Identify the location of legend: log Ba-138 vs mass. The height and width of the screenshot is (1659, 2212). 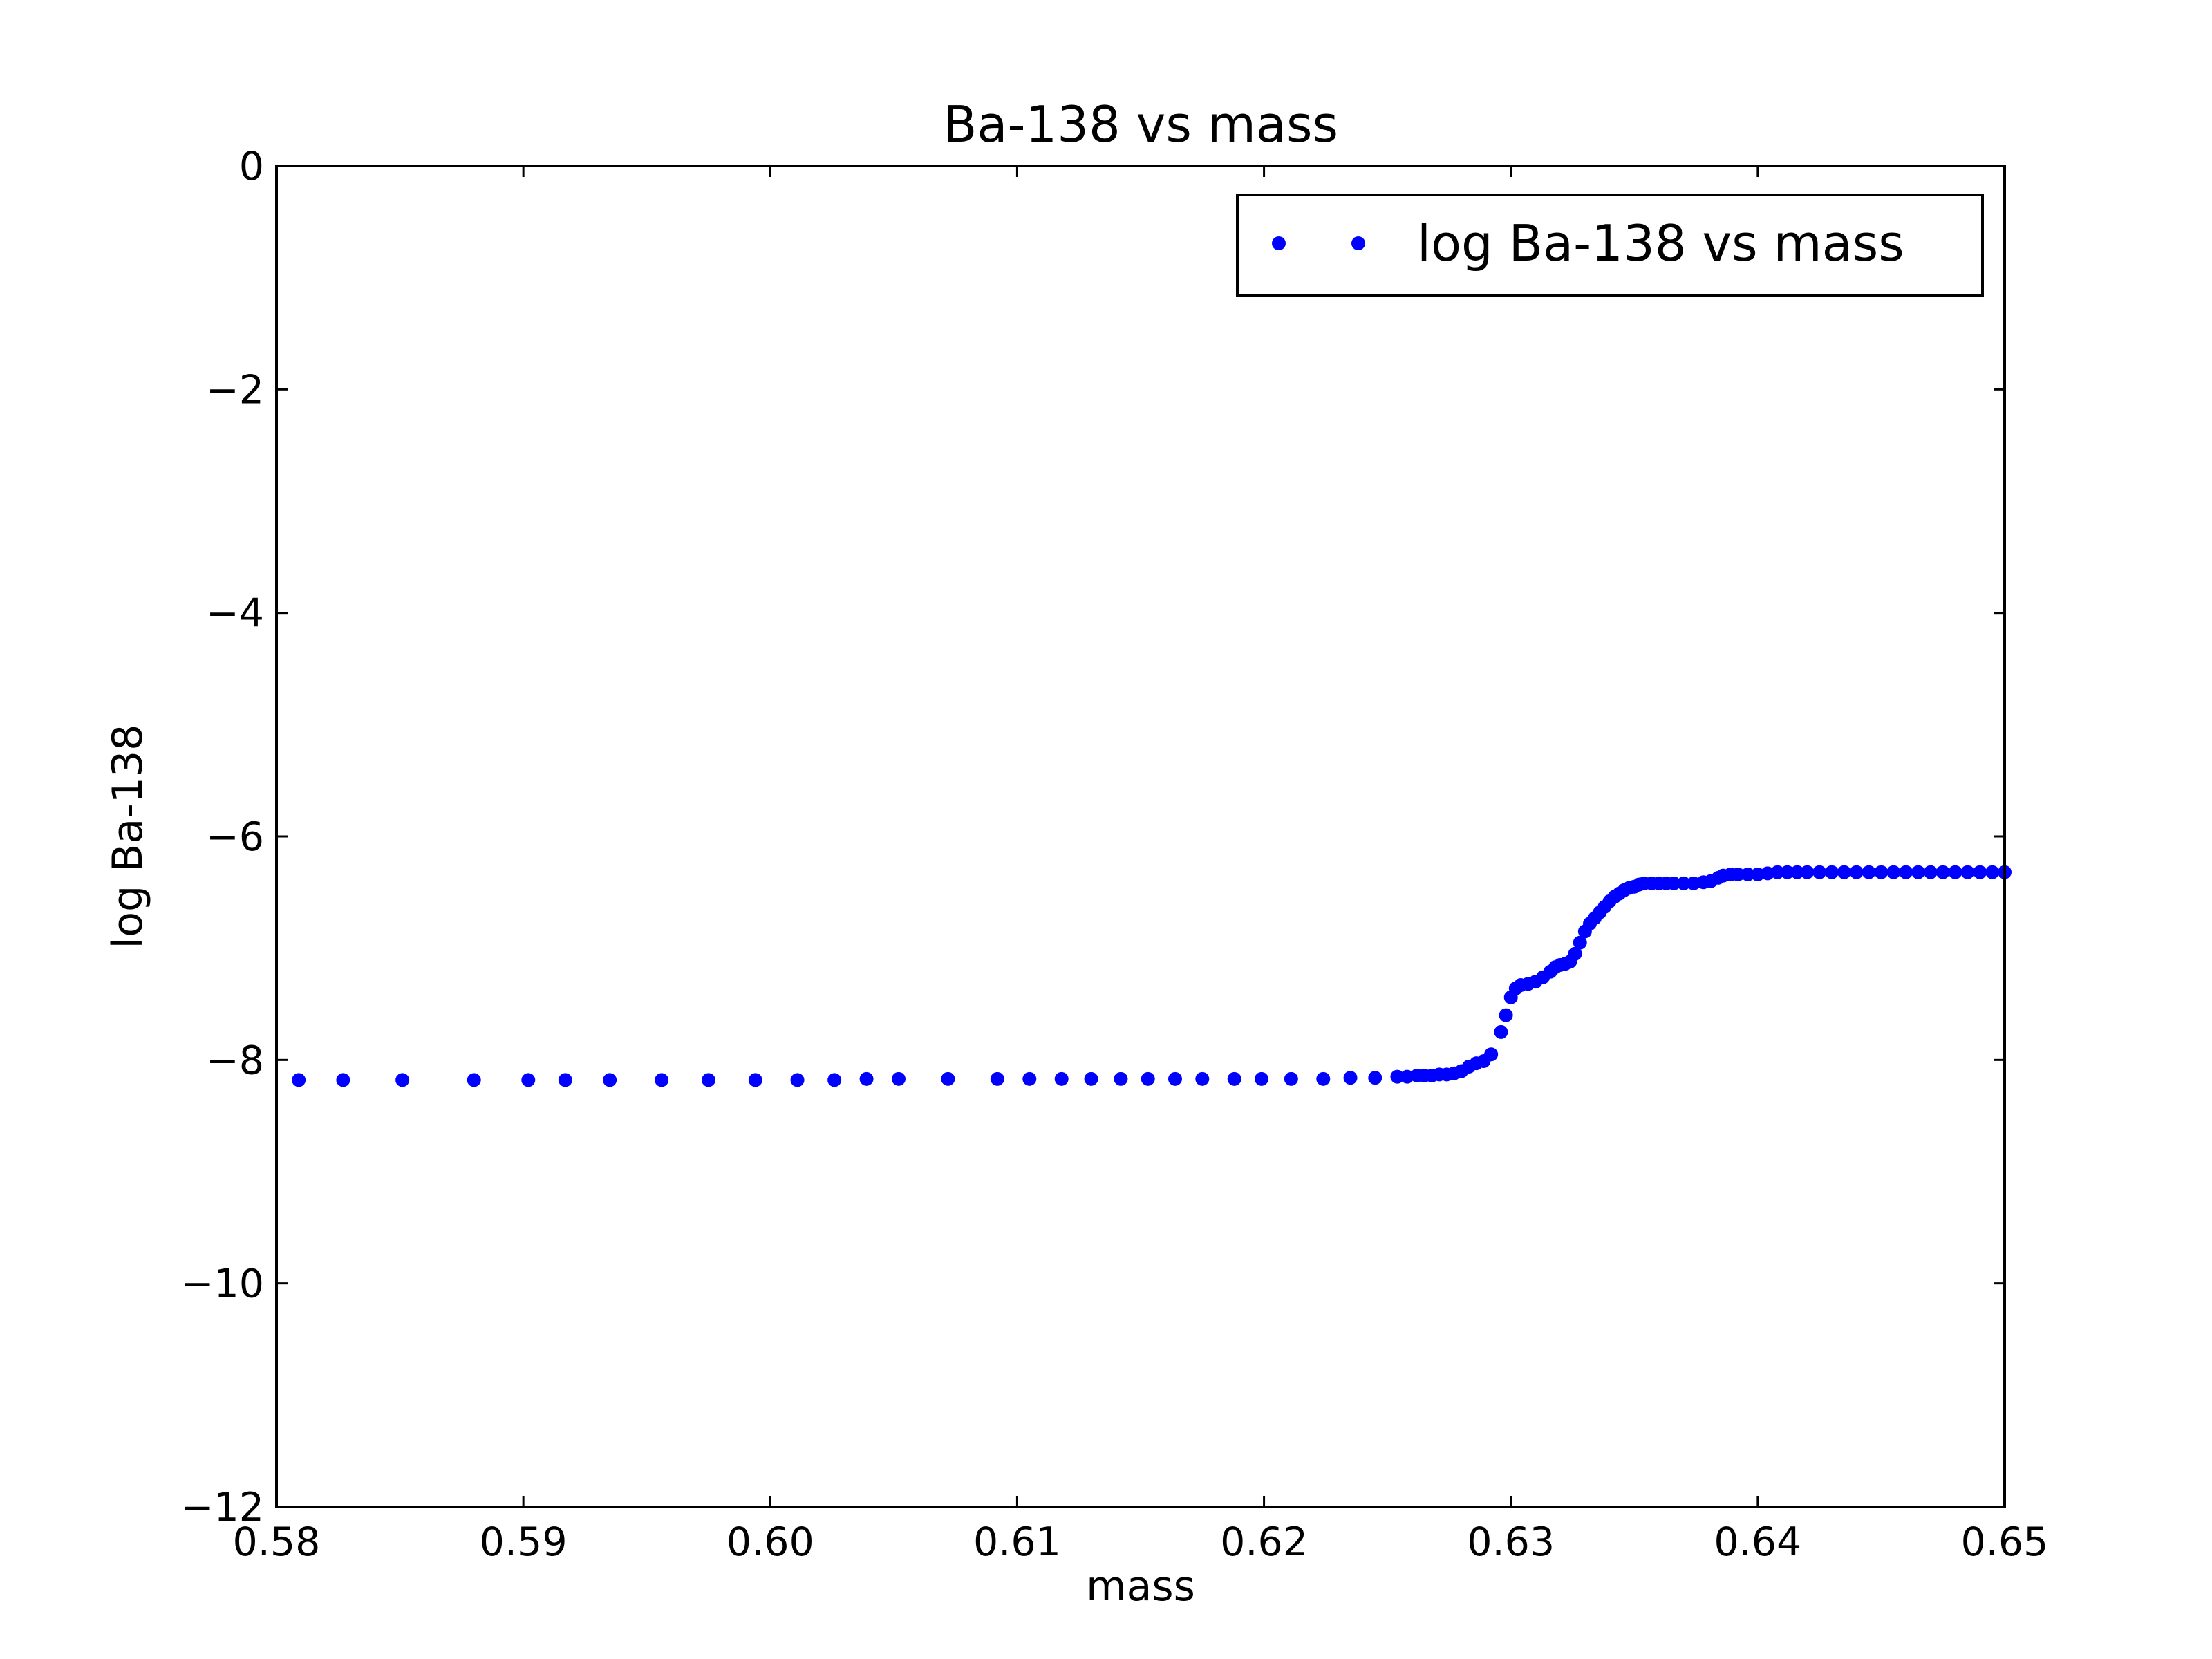
(1610, 246).